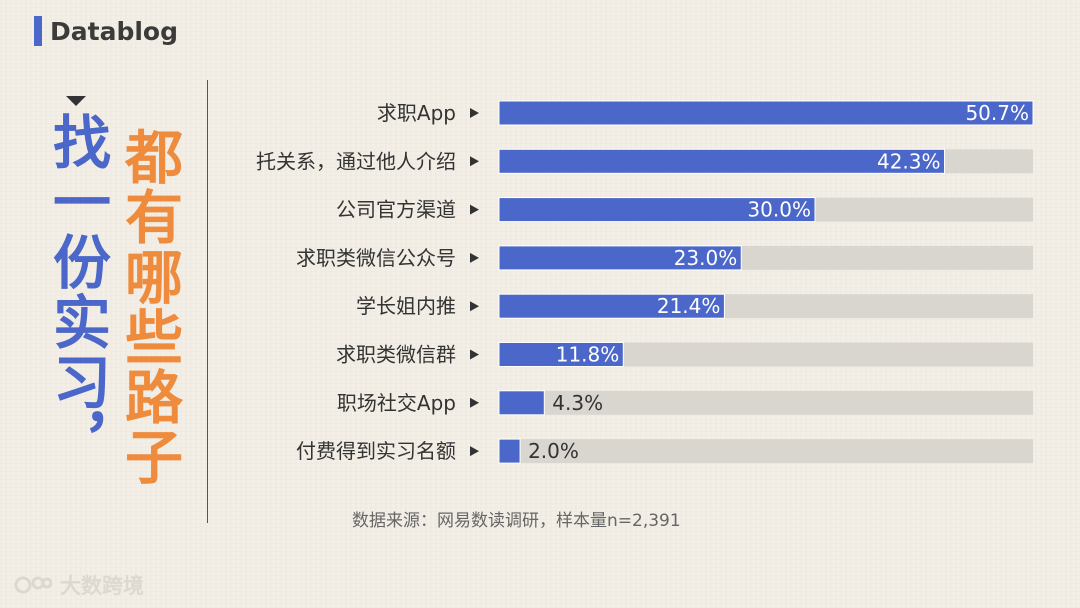 The height and width of the screenshot is (608, 1080). Describe the element at coordinates (114, 31) in the screenshot. I see `brand-name: Datablog` at that location.